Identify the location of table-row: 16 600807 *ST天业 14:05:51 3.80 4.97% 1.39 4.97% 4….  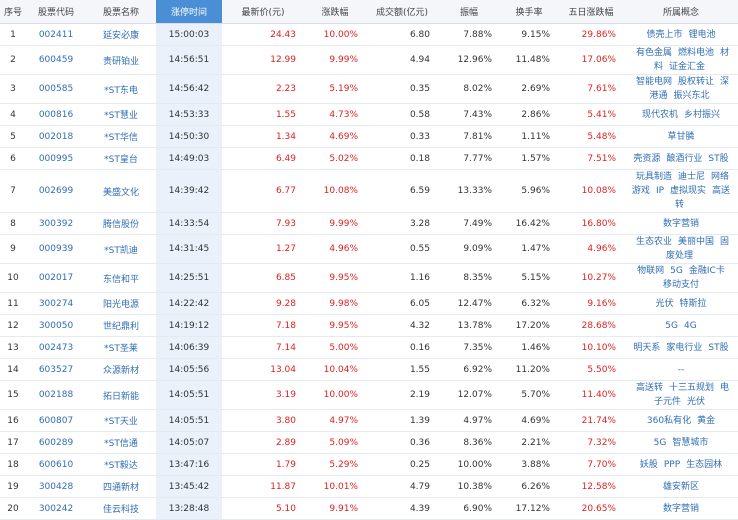
(369, 420).